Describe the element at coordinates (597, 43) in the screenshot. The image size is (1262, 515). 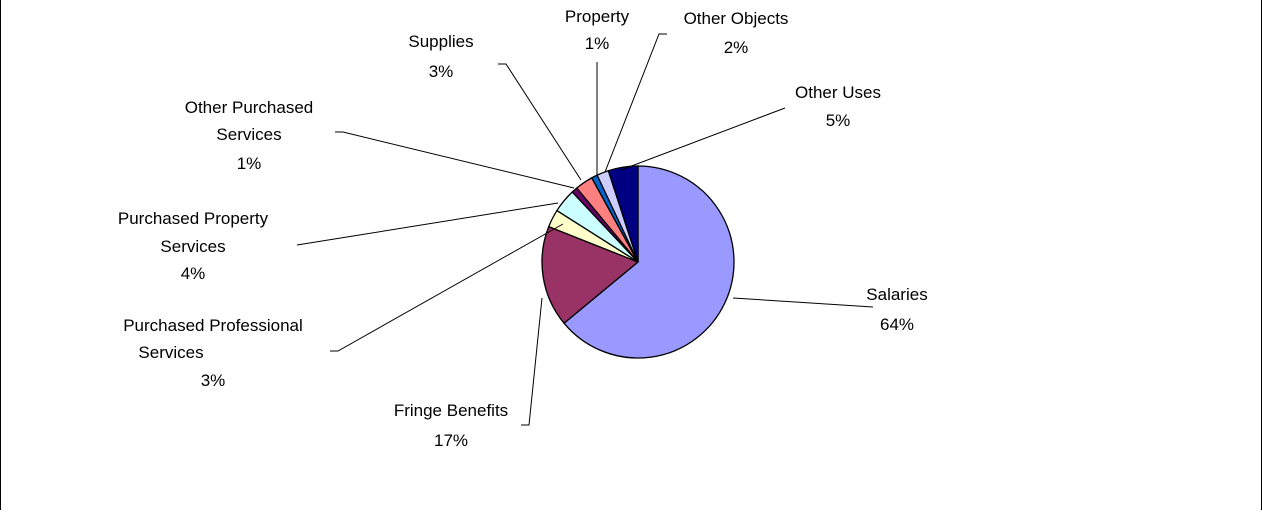
I see `value-label-property: 1%` at that location.